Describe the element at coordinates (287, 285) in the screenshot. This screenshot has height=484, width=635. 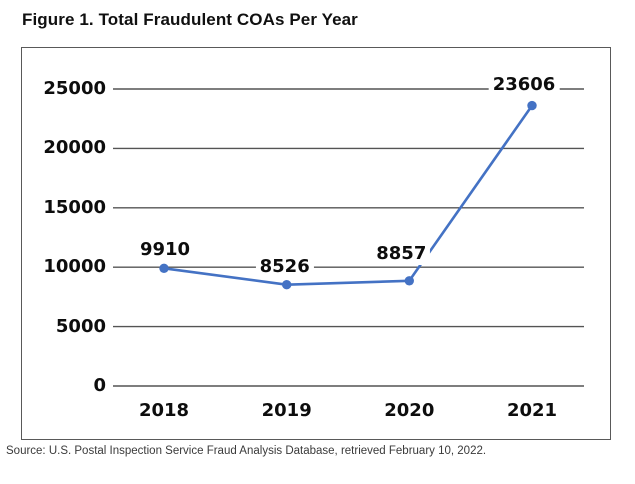
I see `data-point-2019` at that location.